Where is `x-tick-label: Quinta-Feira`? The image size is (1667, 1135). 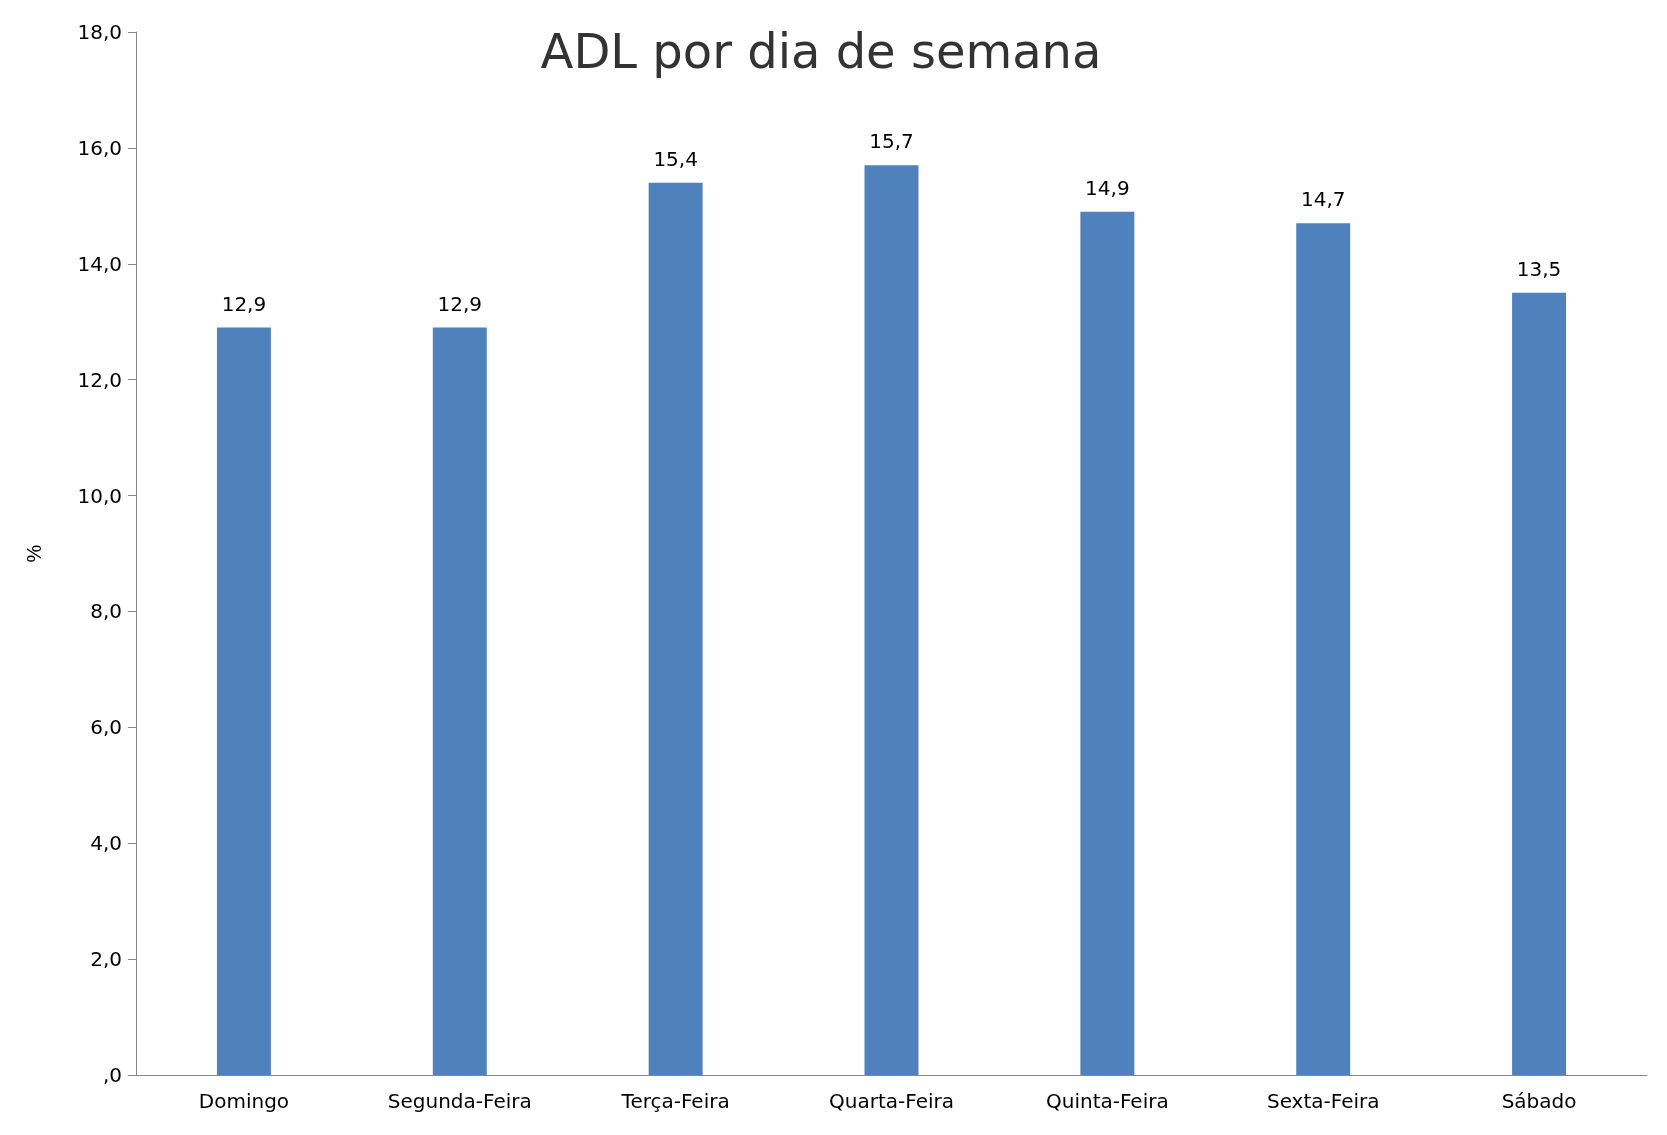
x-tick-label: Quinta-Feira is located at coordinates (1107, 1101).